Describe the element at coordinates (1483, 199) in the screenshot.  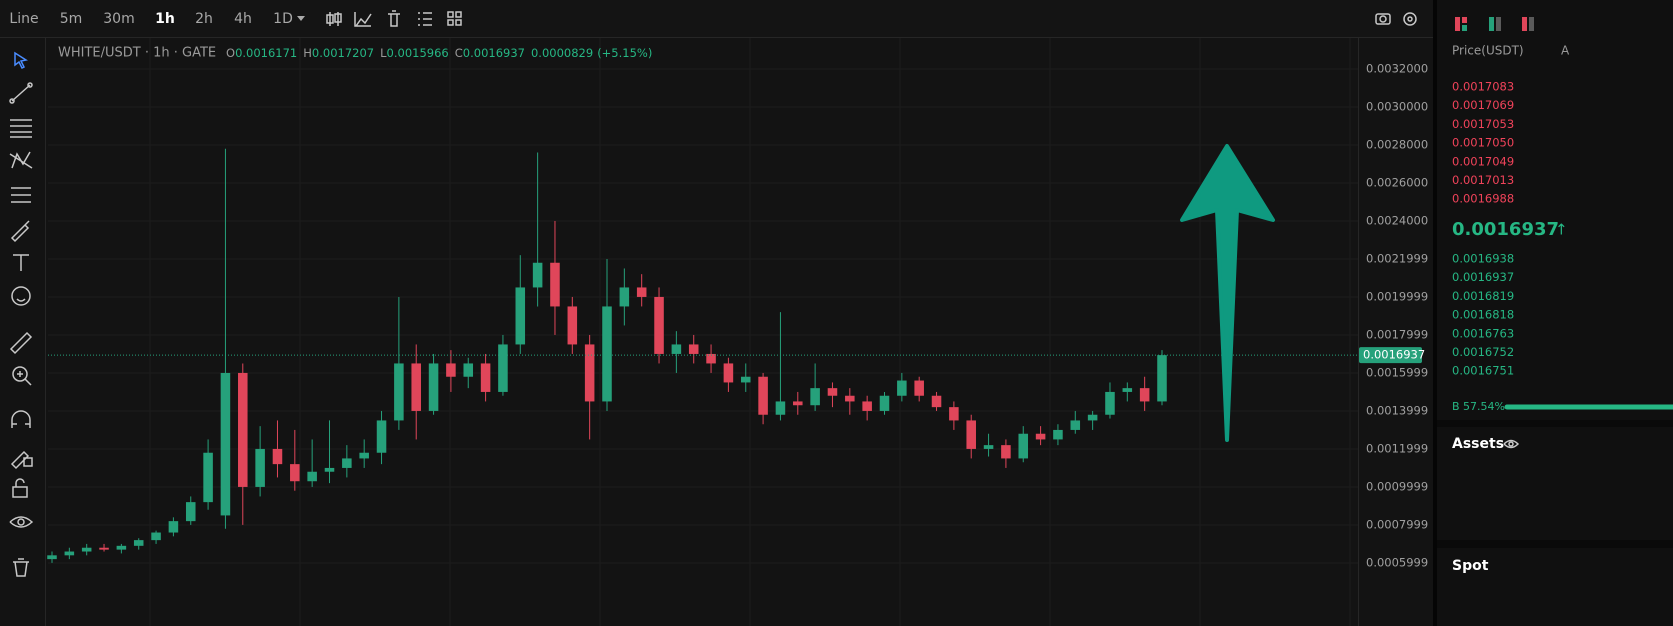
I see `ask-price: 0.0016988` at that location.